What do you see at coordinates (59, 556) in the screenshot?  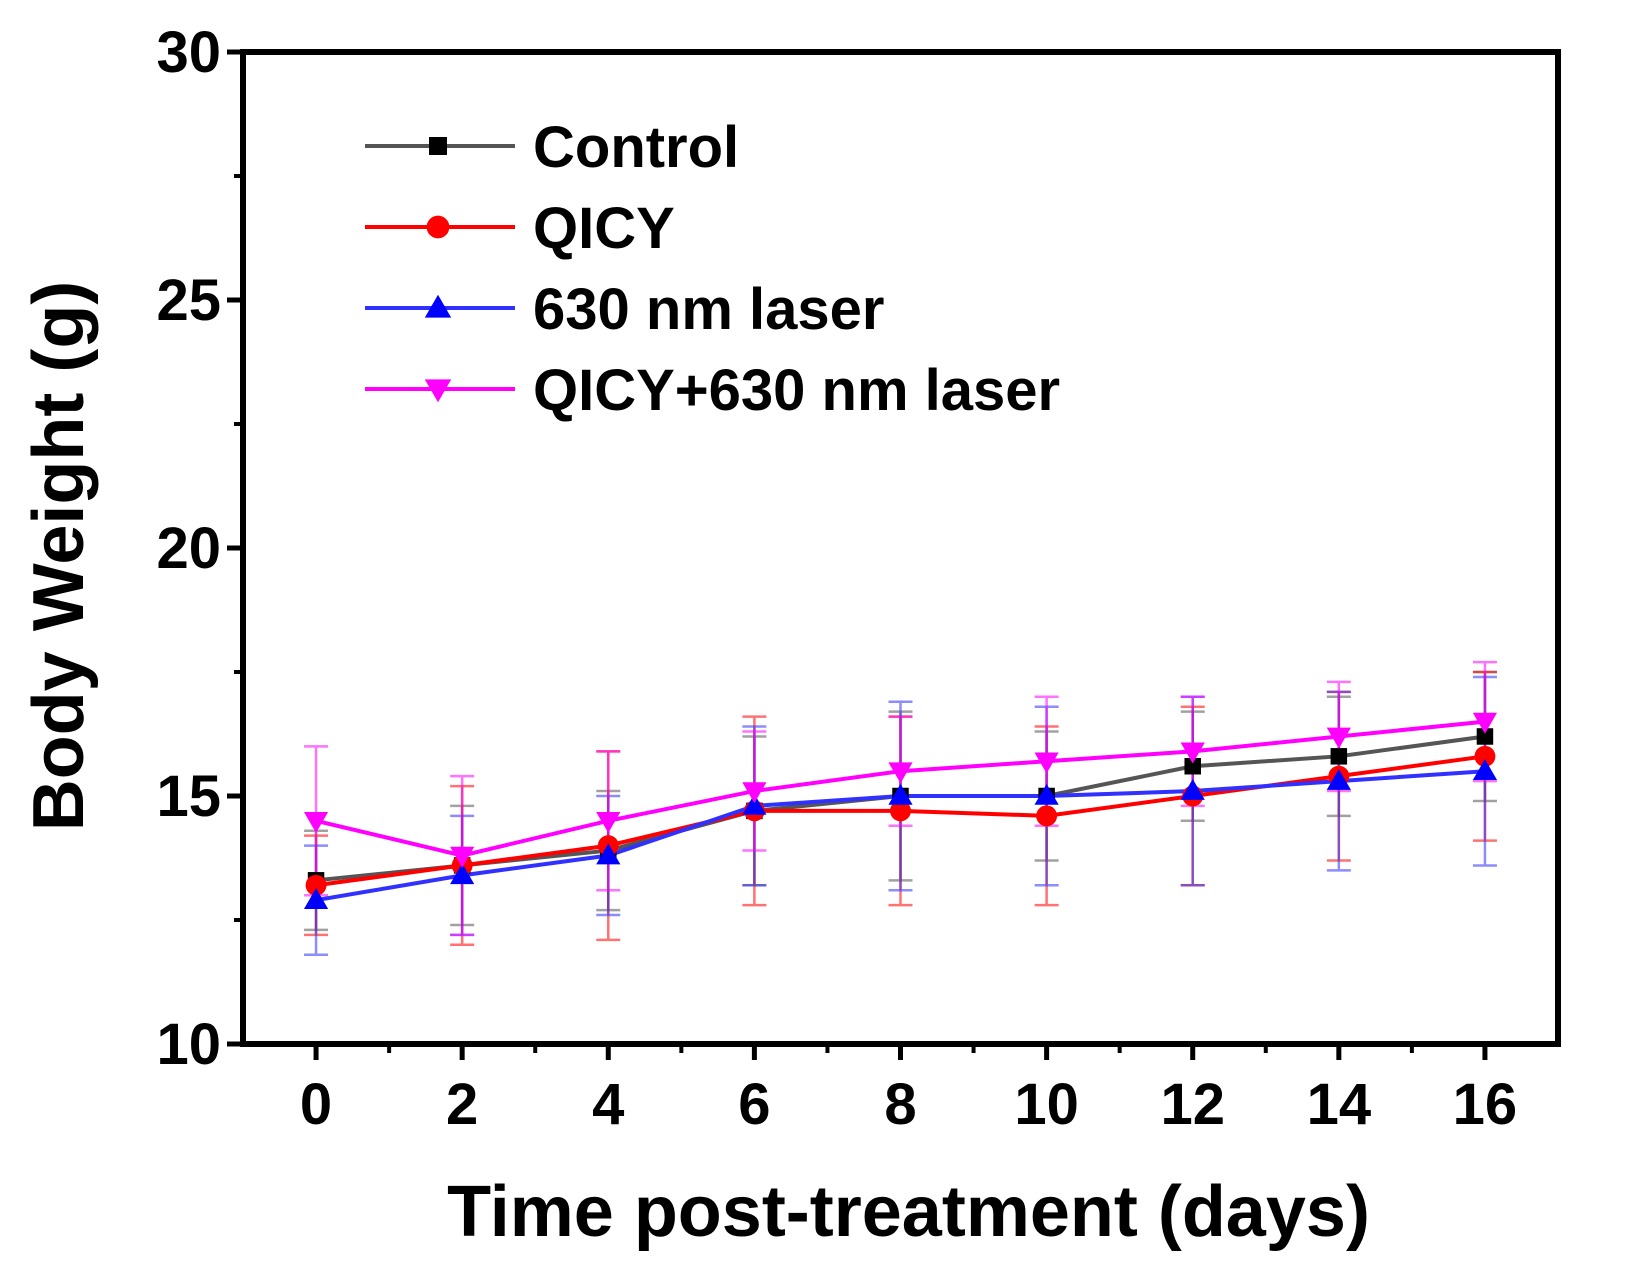 I see `y-axis-title: Body Weight (g)` at bounding box center [59, 556].